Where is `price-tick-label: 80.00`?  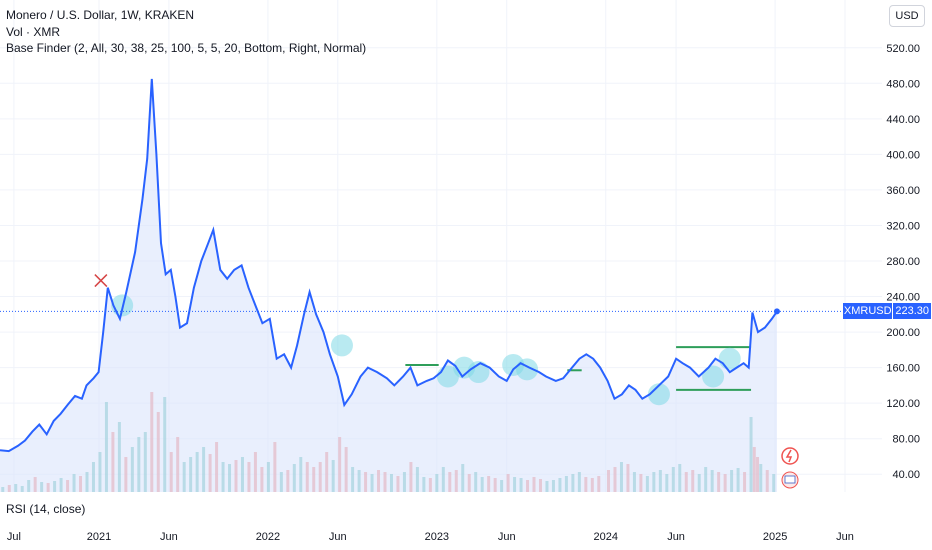
price-tick-label: 80.00 is located at coordinates (906, 440).